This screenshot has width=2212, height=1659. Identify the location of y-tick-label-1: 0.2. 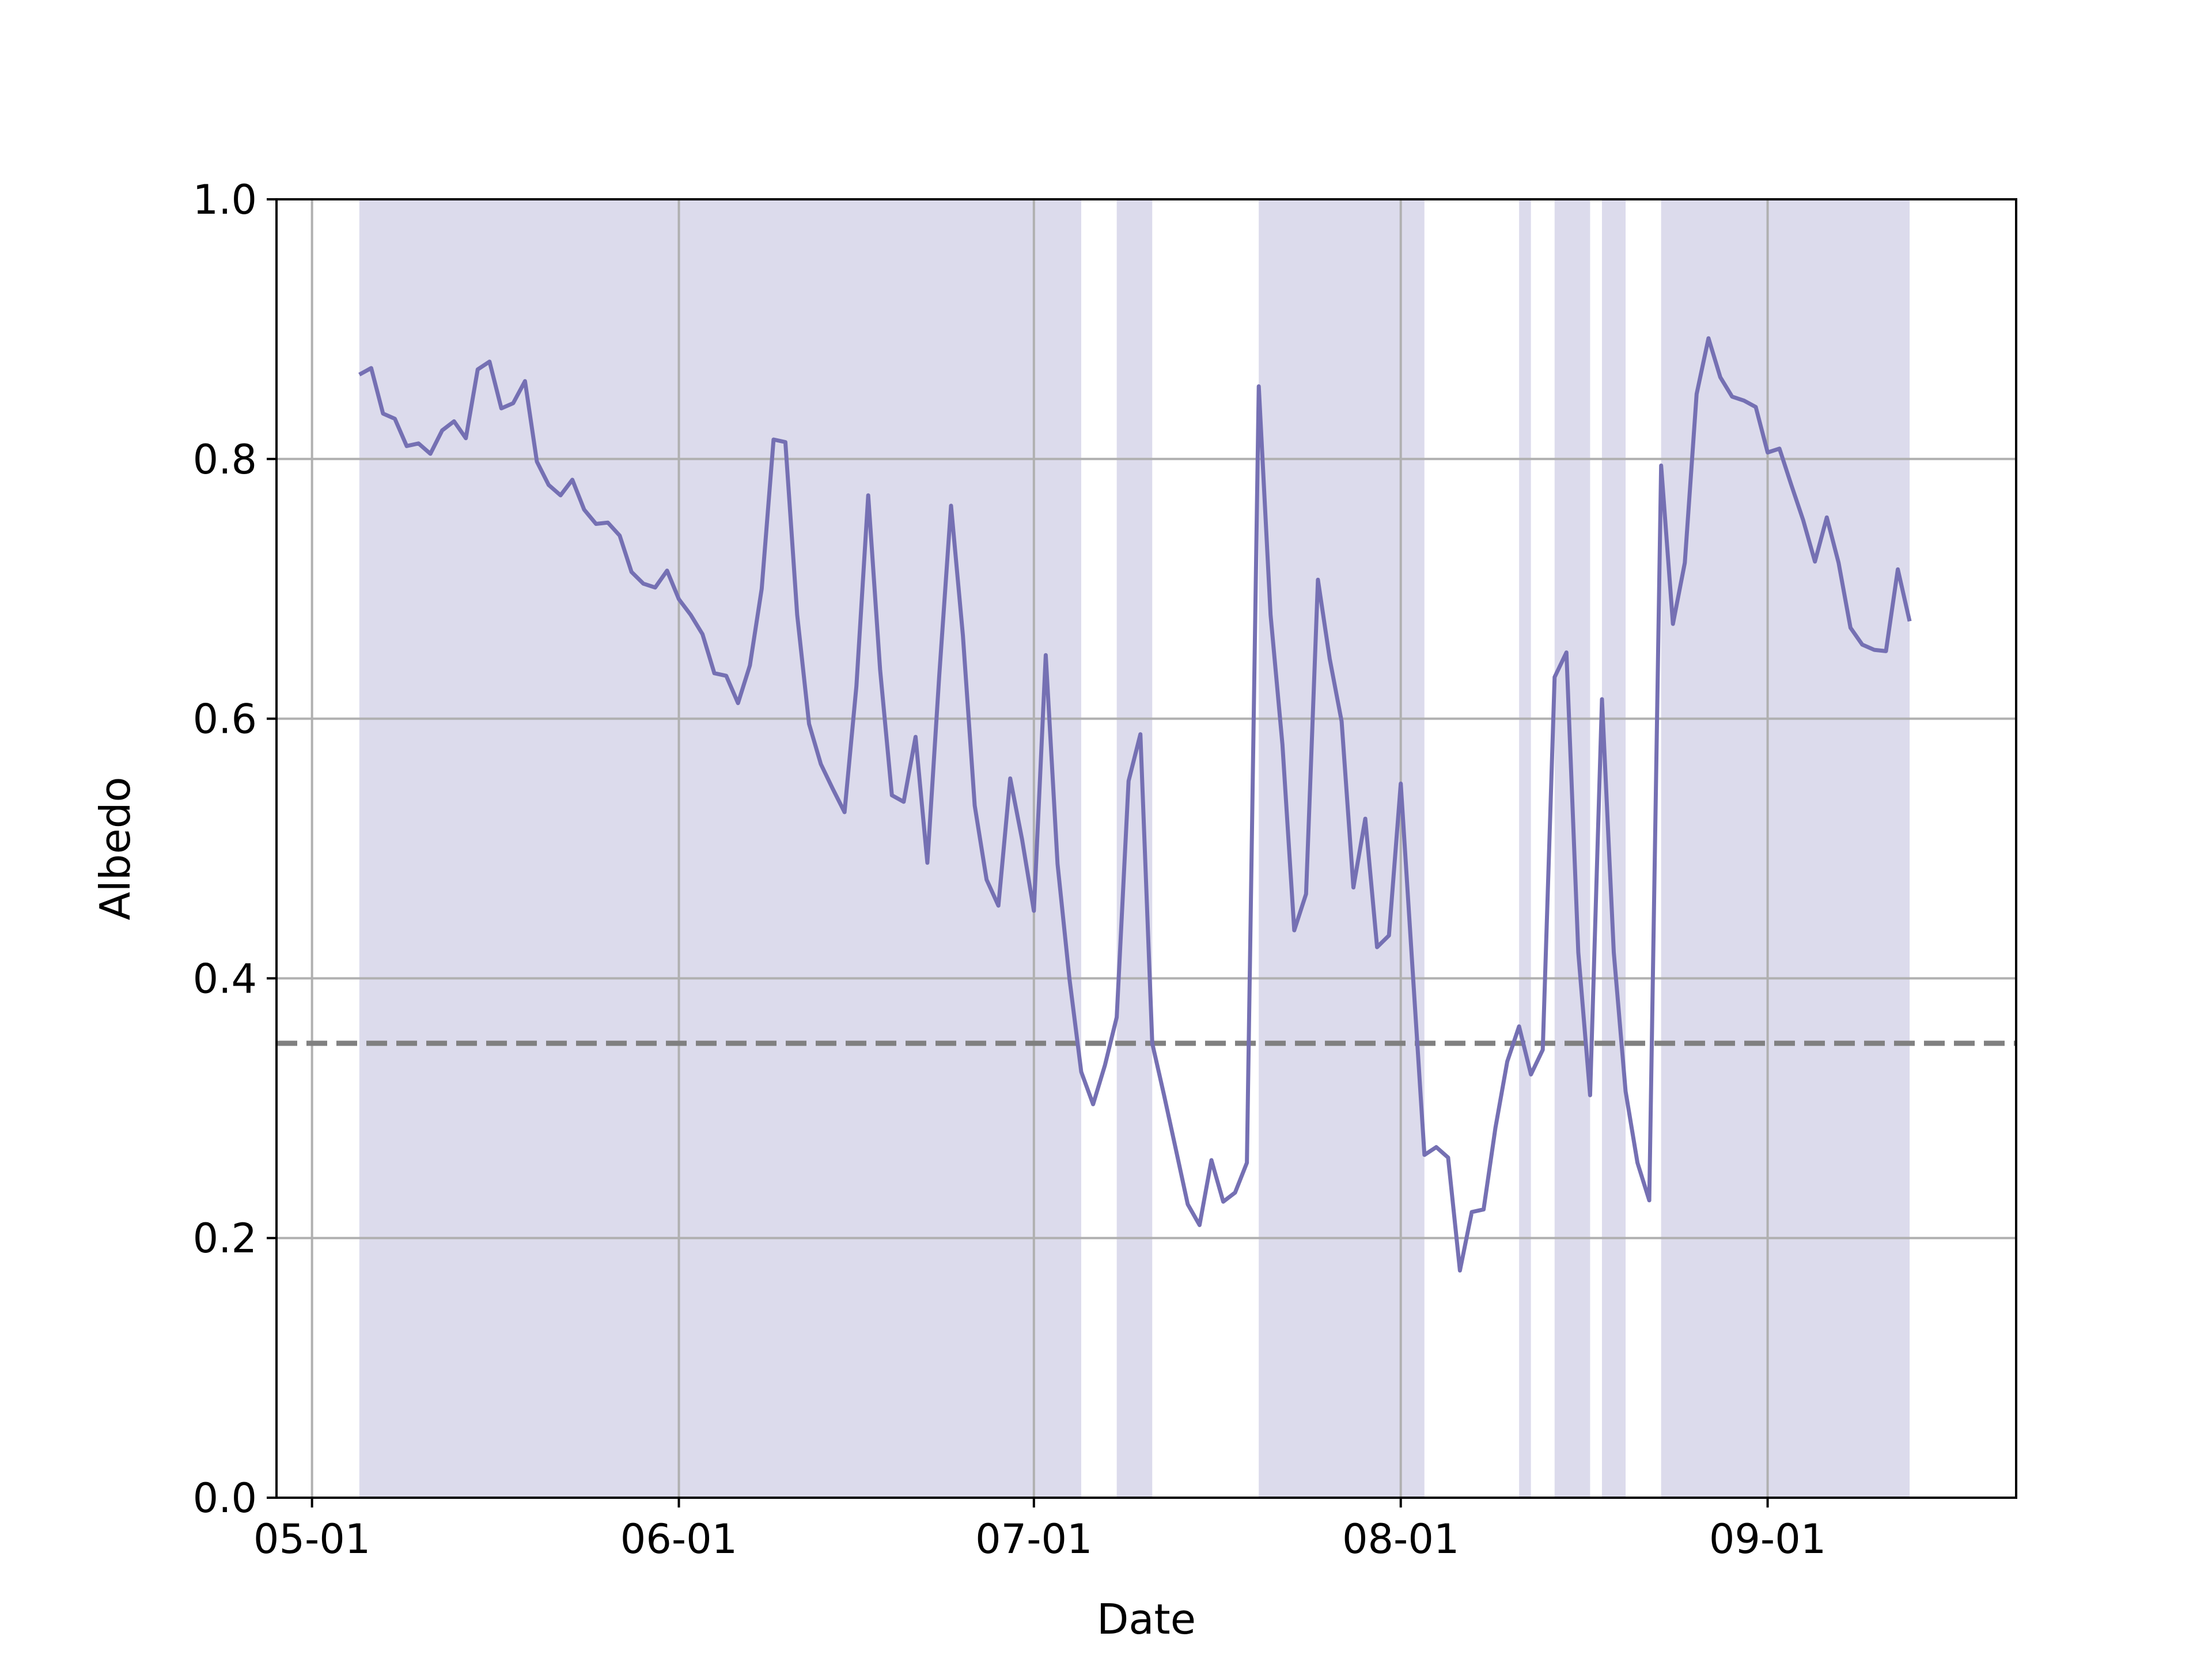
(225, 1238).